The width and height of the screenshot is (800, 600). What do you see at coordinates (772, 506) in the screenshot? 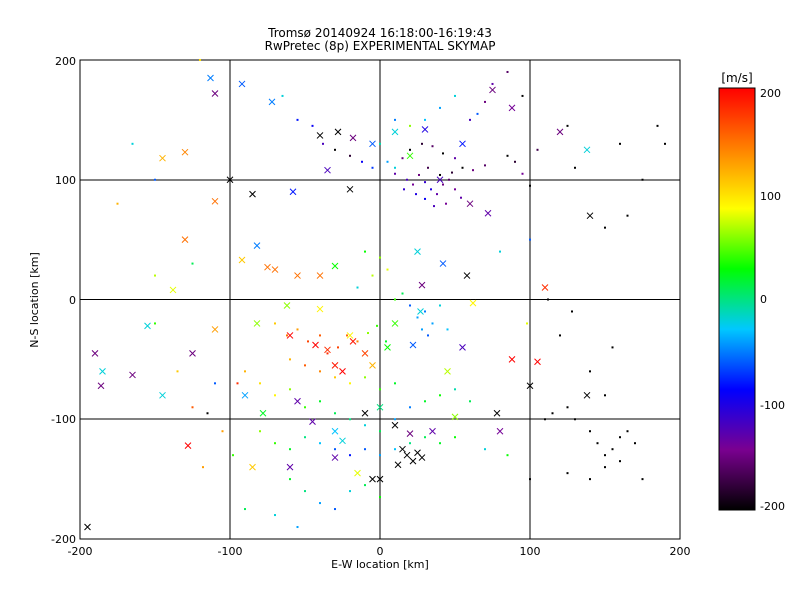
I see `colorbar-tick-label: -200` at bounding box center [772, 506].